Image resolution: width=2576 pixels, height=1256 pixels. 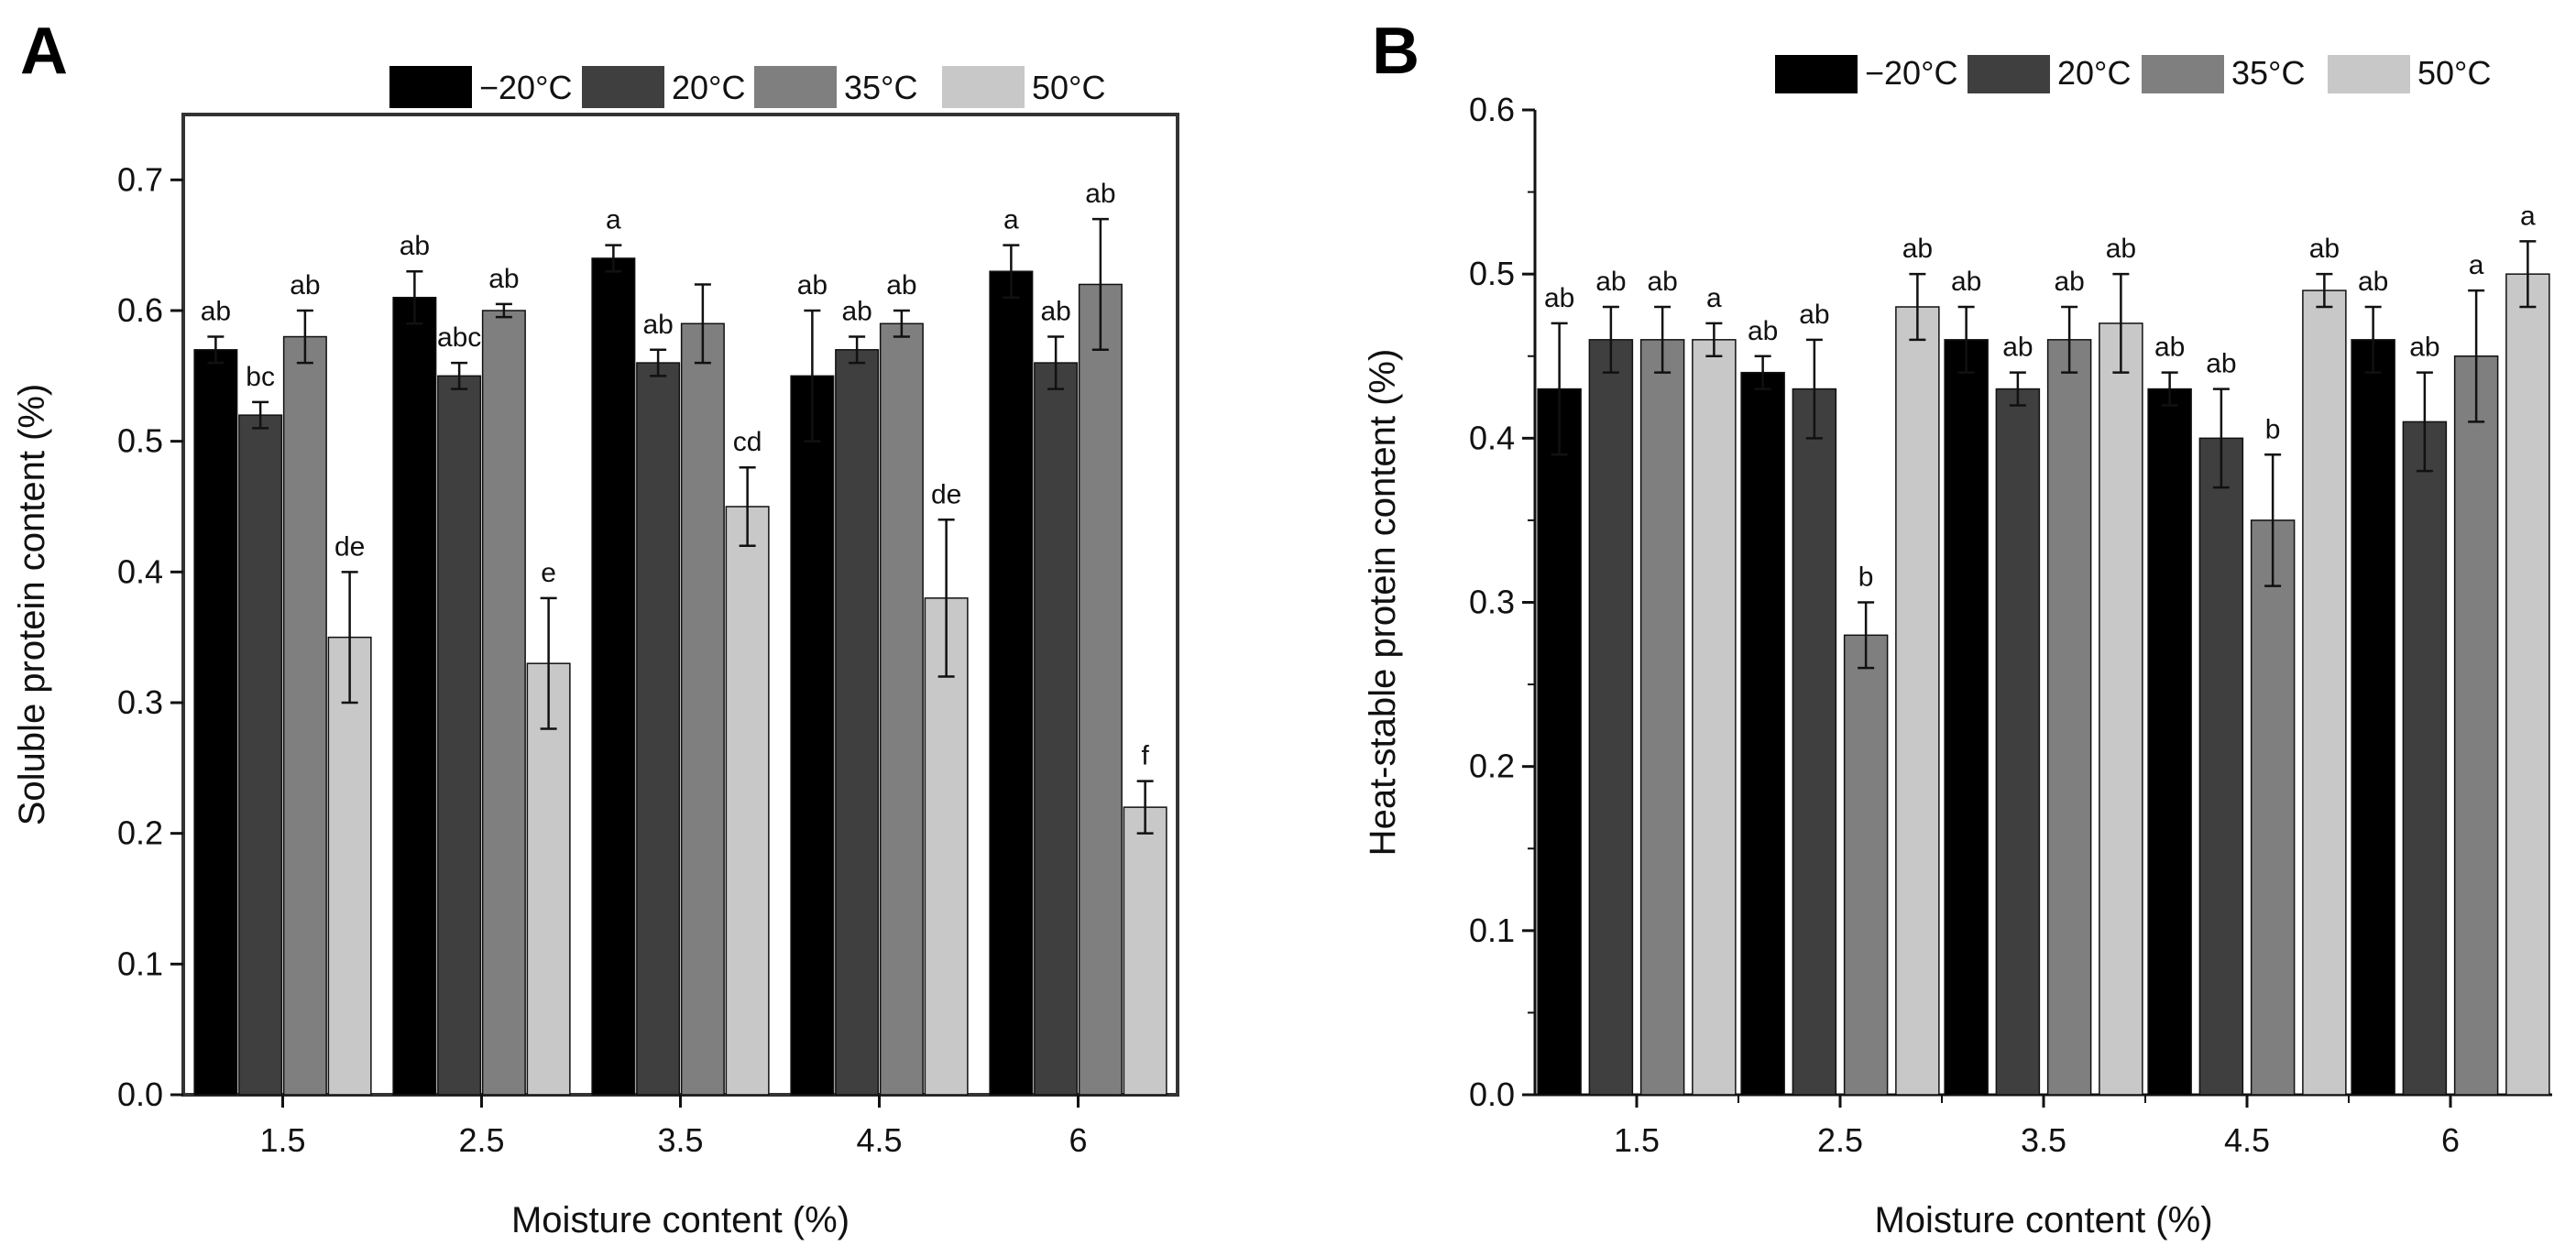 I want to click on significance-label: de, so click(x=946, y=494).